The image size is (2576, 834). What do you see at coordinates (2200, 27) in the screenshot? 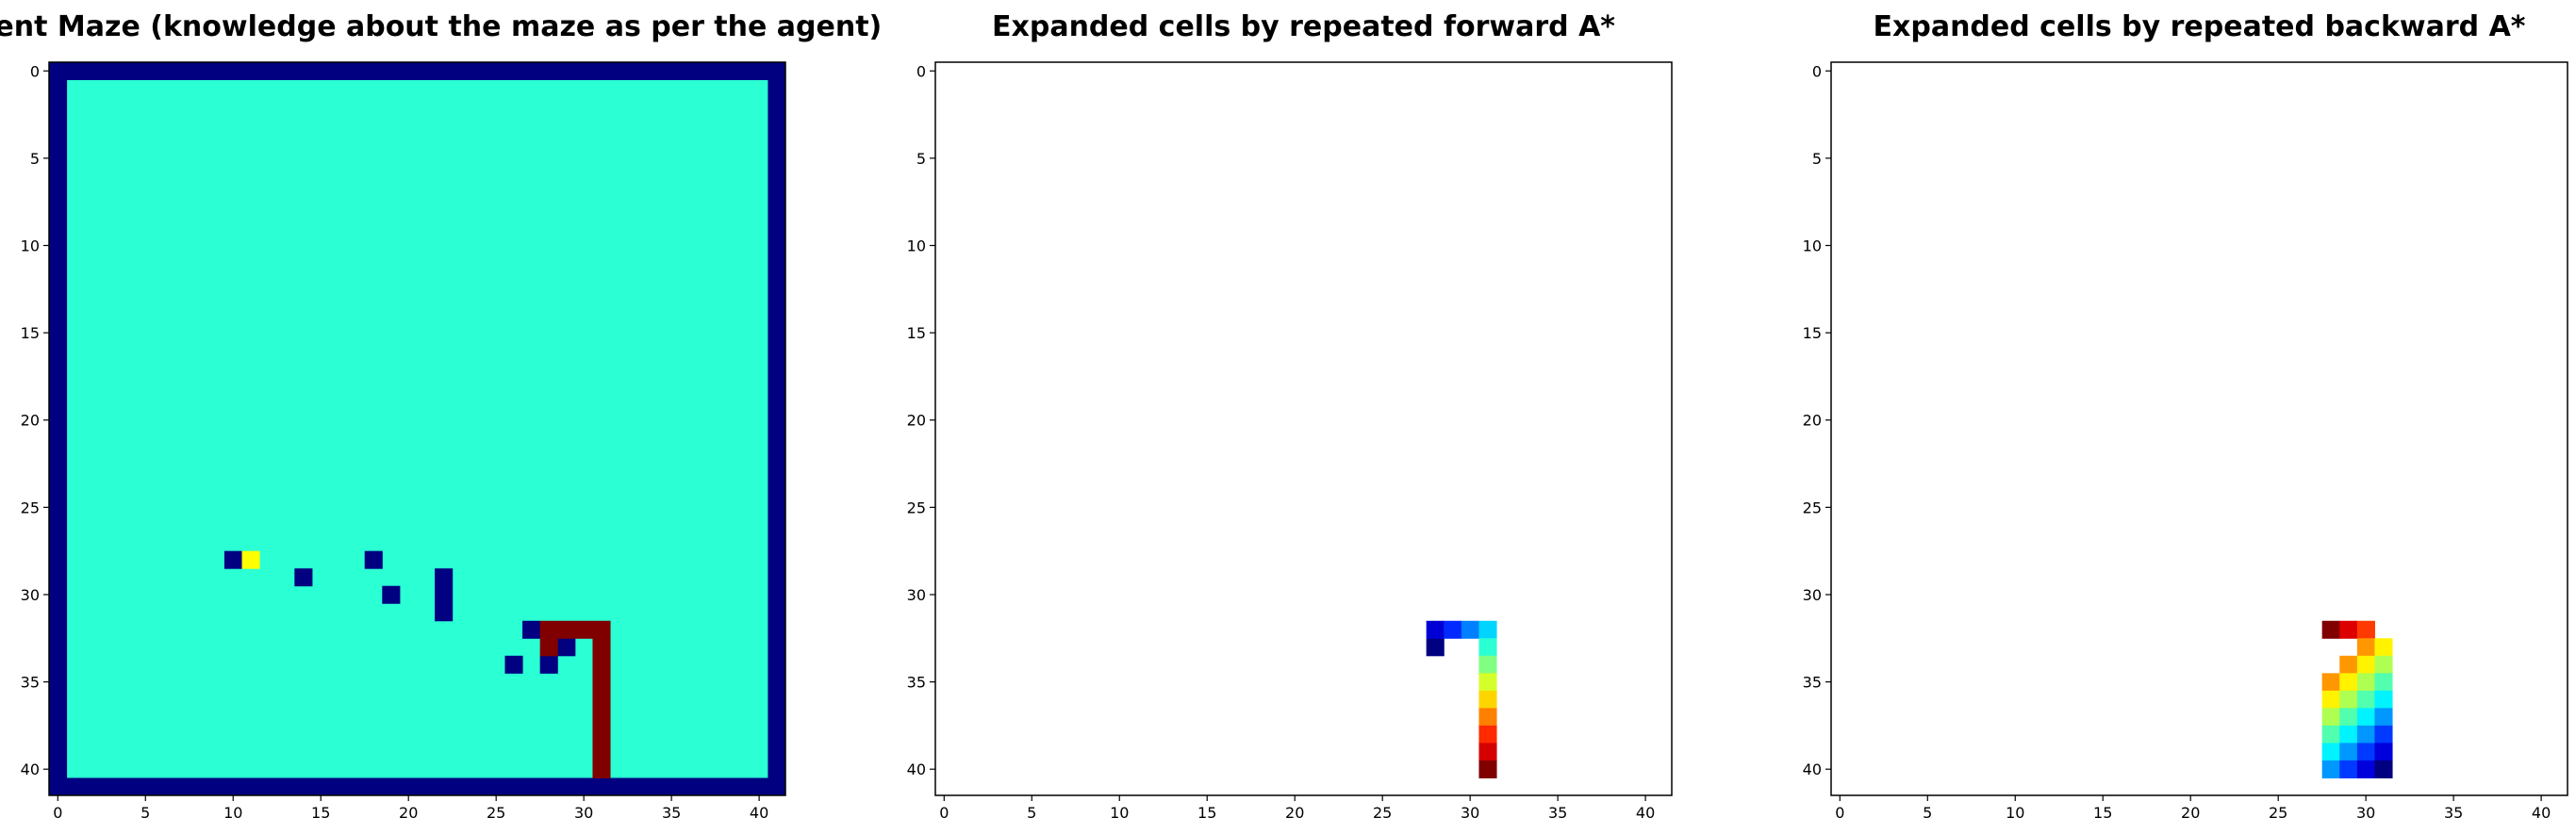
I see `chart-title: Expanded cells by repeated backward A*` at bounding box center [2200, 27].